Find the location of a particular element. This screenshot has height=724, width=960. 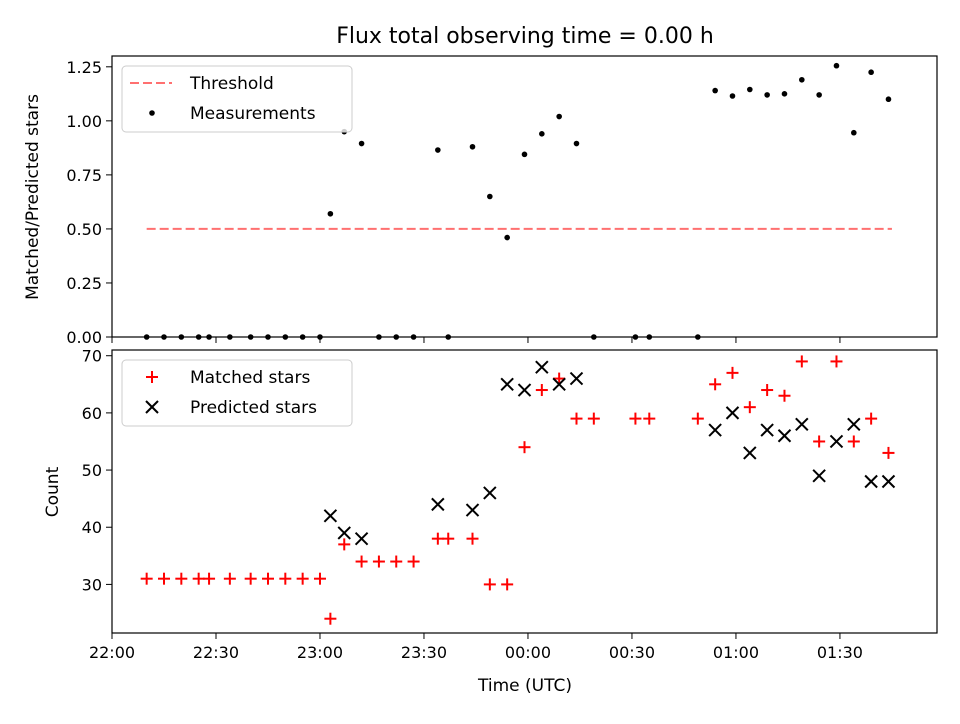

top-y-tick-label: 0.25 is located at coordinates (84, 283).